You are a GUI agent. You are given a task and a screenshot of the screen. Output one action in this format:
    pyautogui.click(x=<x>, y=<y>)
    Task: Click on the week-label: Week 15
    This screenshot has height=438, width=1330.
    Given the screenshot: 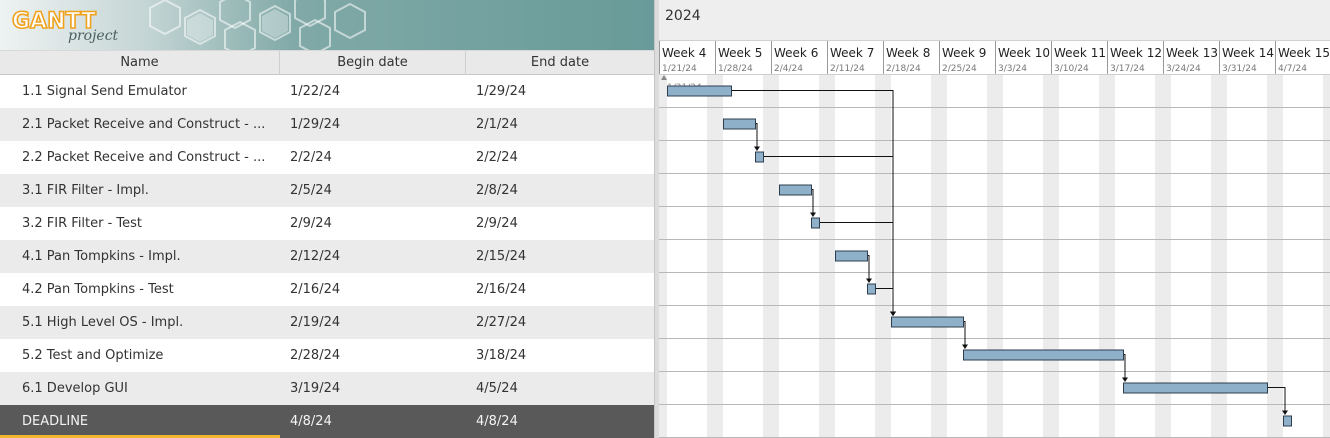 What is the action you would take?
    pyautogui.click(x=1304, y=53)
    